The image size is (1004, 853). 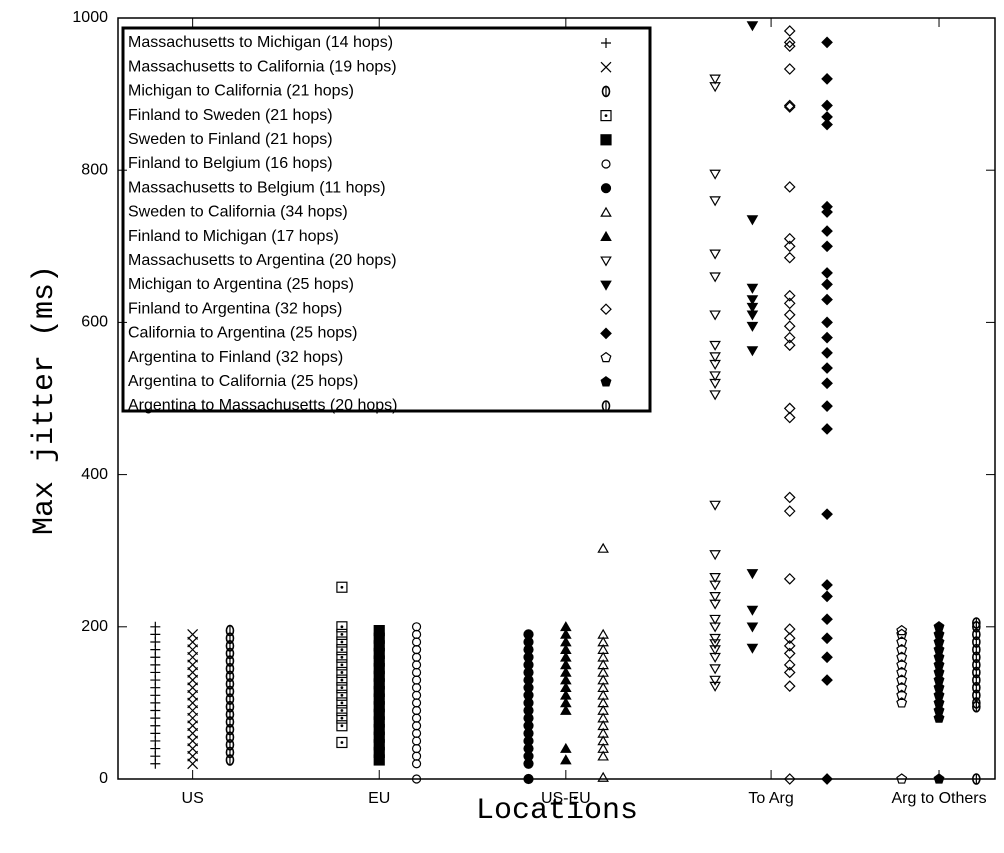 What do you see at coordinates (241, 91) in the screenshot?
I see `legend-label: Michigan to California (21 hops)` at bounding box center [241, 91].